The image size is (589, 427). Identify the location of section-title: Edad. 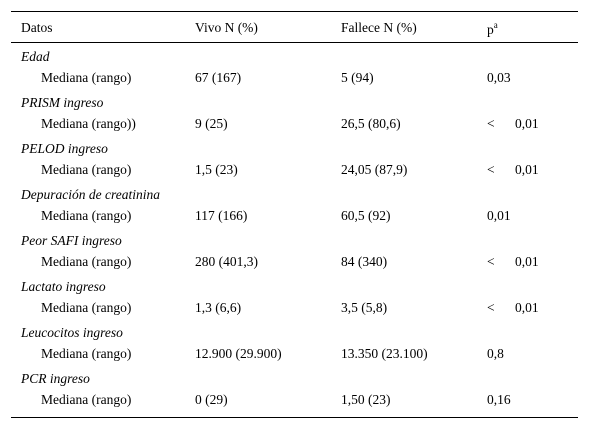
(35, 56).